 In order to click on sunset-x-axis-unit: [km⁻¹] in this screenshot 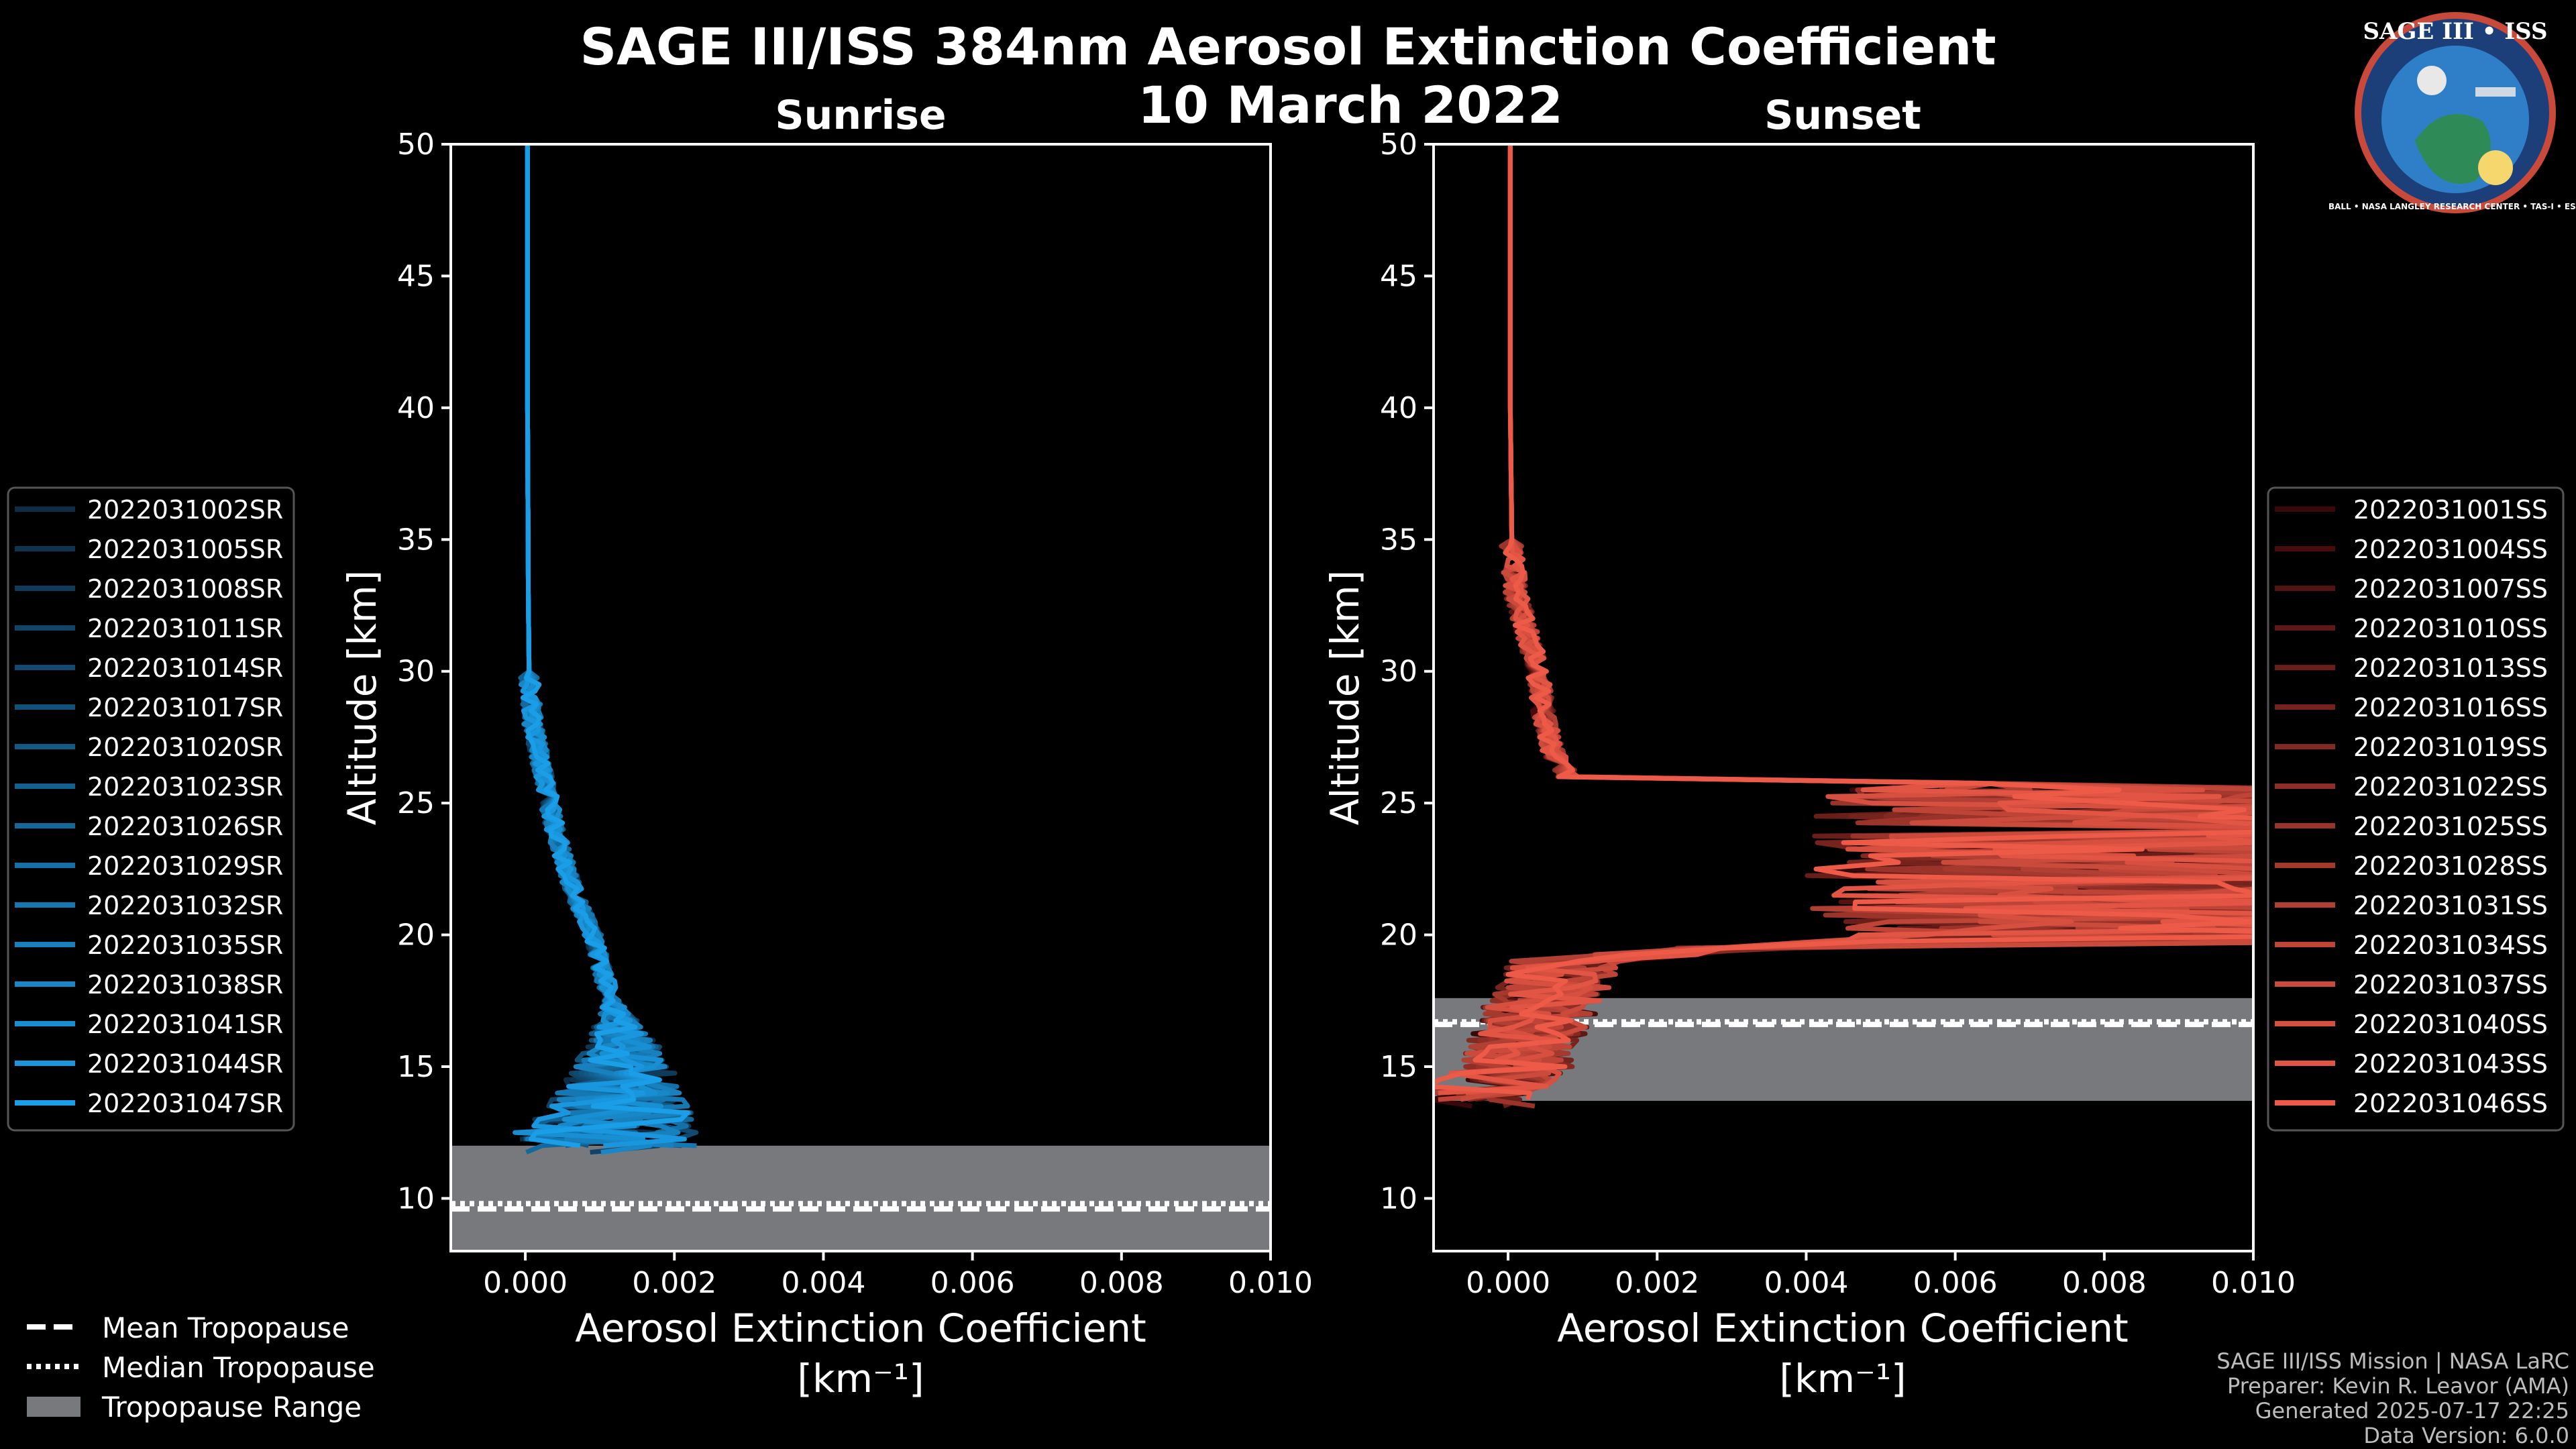, I will do `click(1842, 1378)`.